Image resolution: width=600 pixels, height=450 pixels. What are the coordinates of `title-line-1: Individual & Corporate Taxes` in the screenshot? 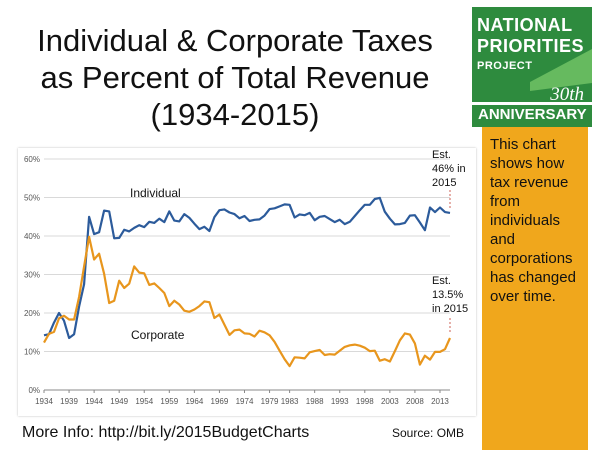 It's located at (235, 40).